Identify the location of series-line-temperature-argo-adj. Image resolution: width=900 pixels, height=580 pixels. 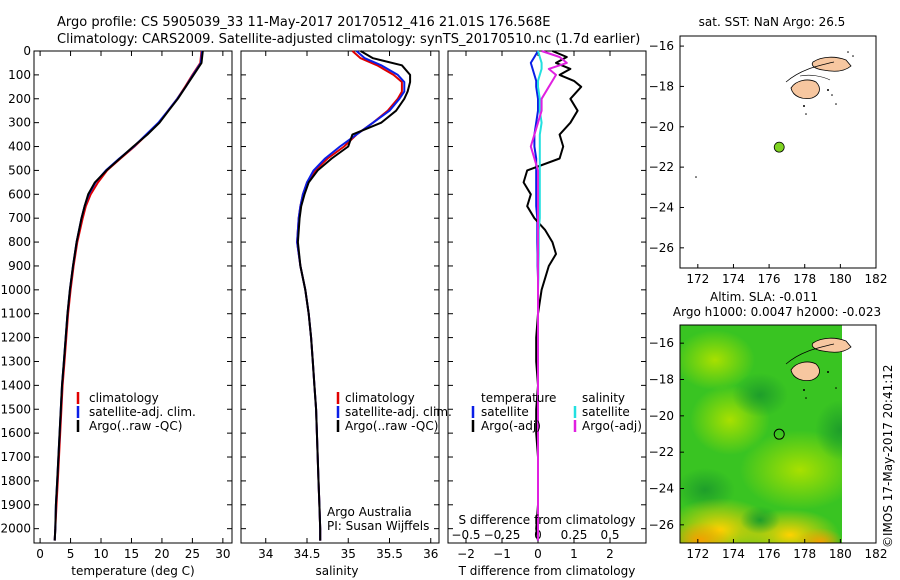
(552, 295).